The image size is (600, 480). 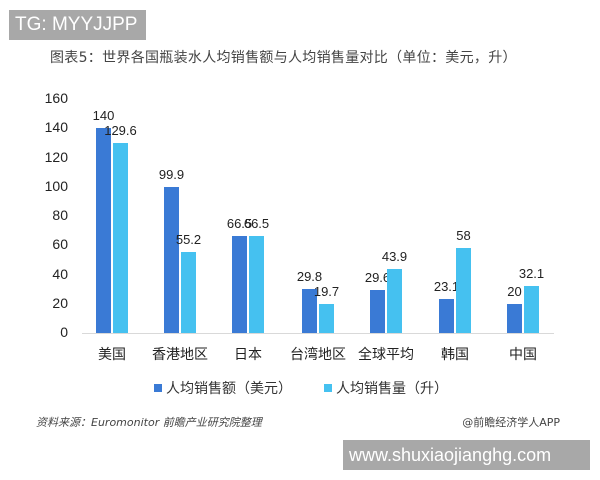 I want to click on value-label: 29.6, so click(x=377, y=277).